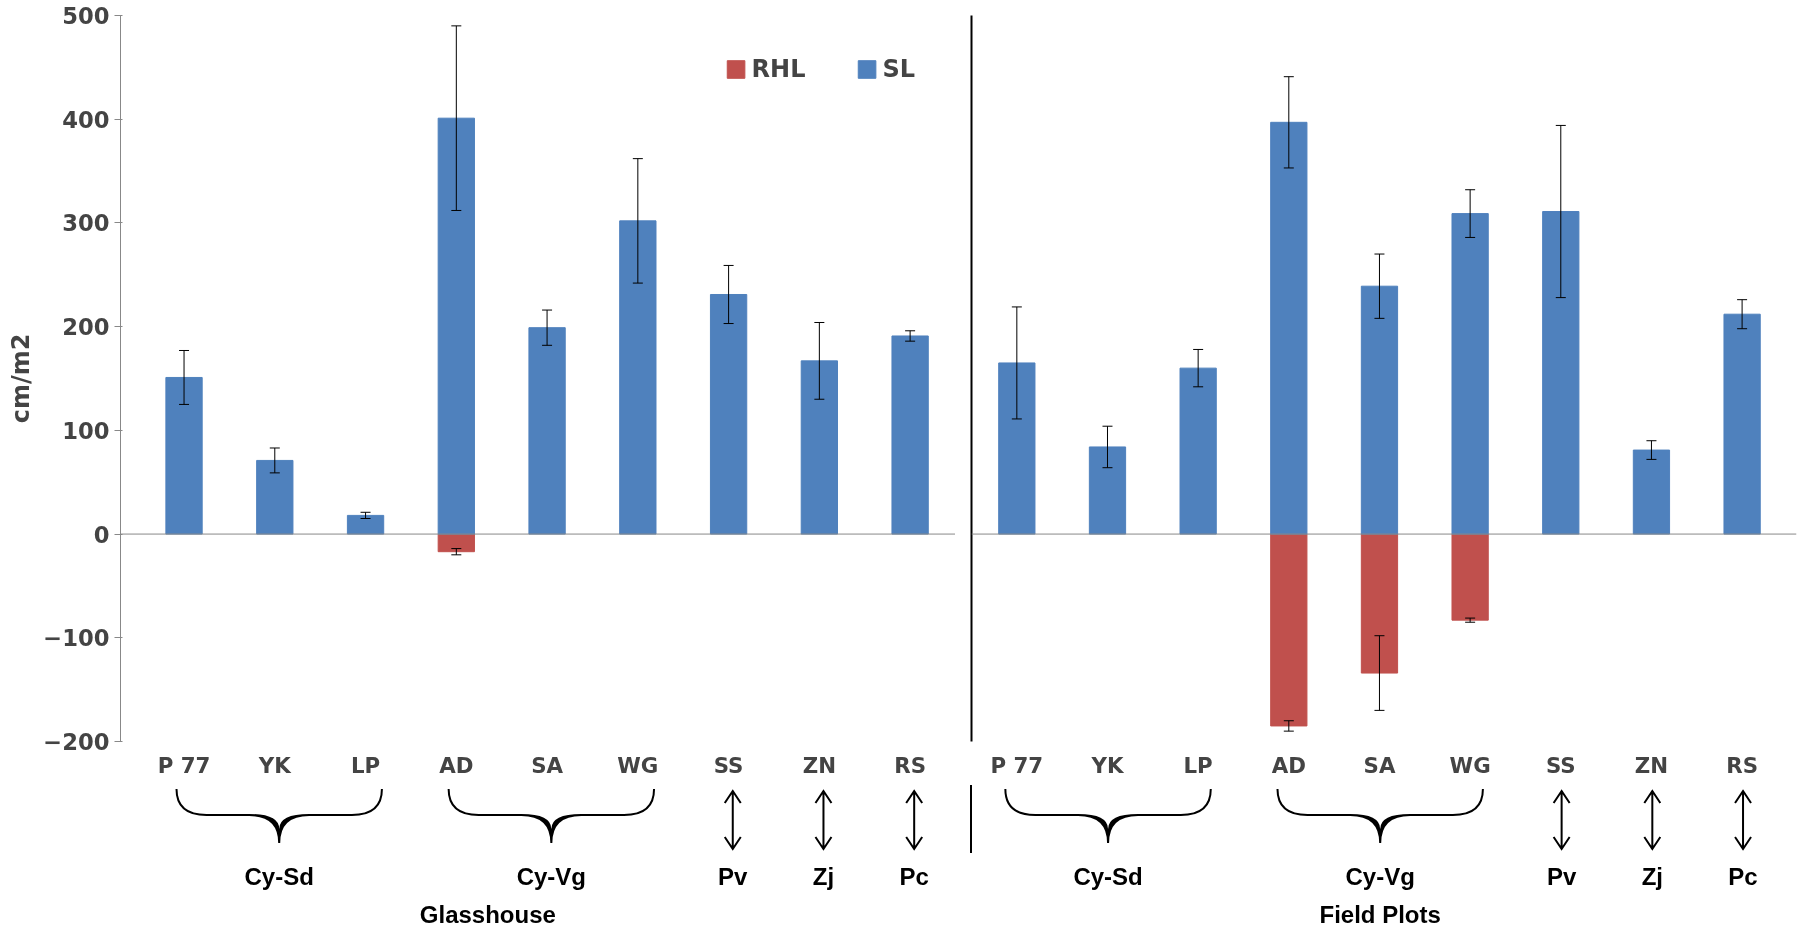 This screenshot has width=1801, height=945. Describe the element at coordinates (76, 742) in the screenshot. I see `y-tick-label: −200` at that location.